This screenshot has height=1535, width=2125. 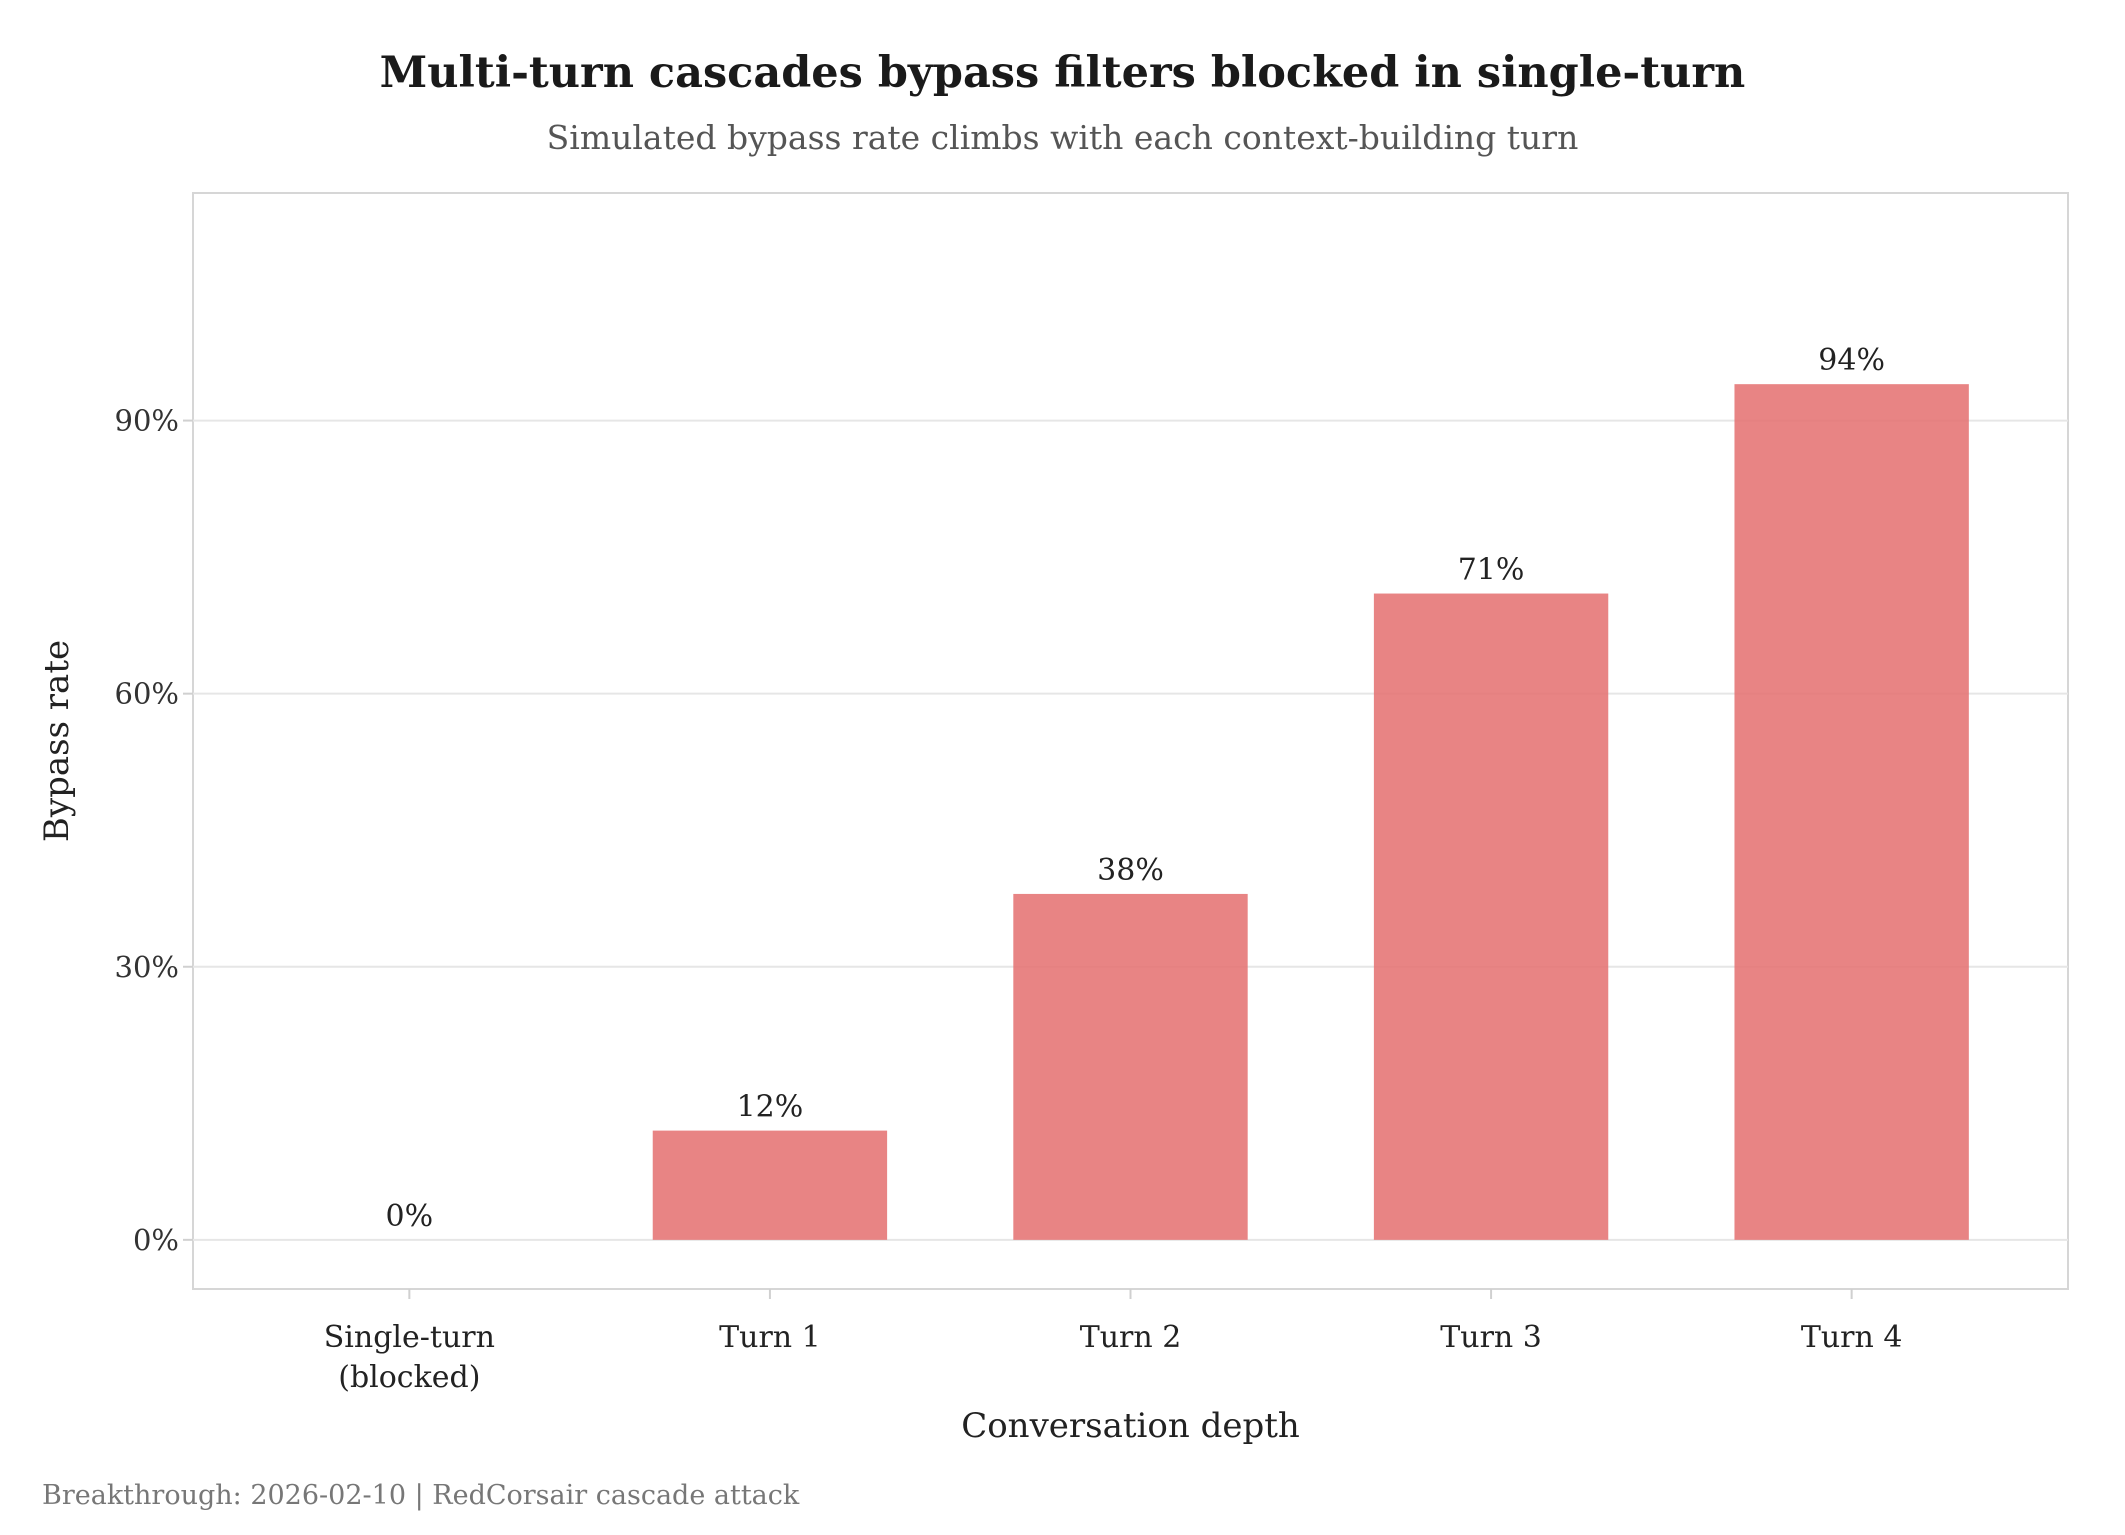 I want to click on data-label: 38%, so click(x=1130, y=870).